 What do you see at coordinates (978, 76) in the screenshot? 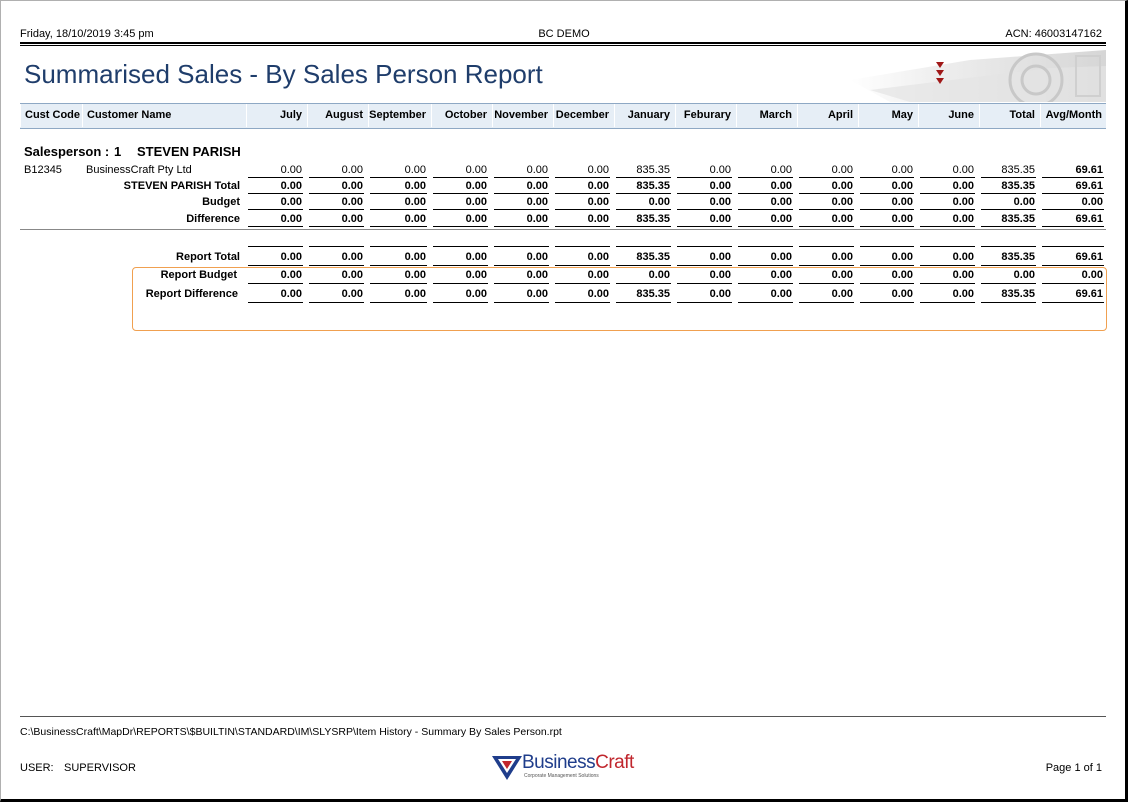
I see `header-banner-graphic` at bounding box center [978, 76].